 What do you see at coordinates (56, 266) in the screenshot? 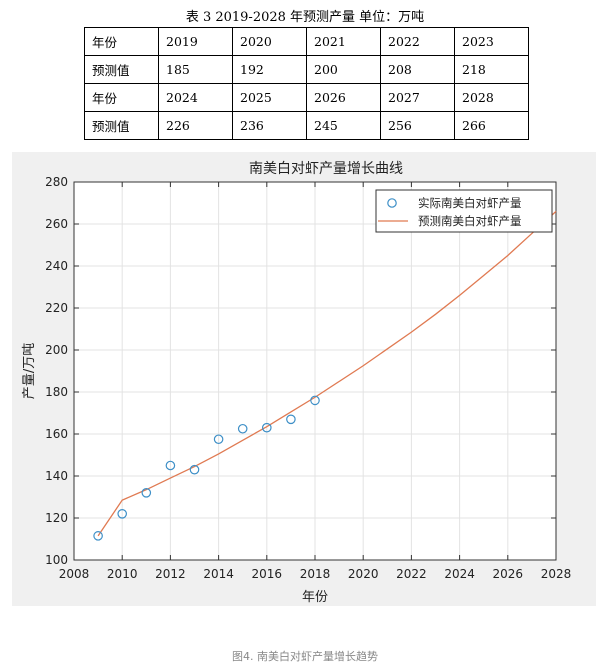
I see `y-tick-label: 240` at bounding box center [56, 266].